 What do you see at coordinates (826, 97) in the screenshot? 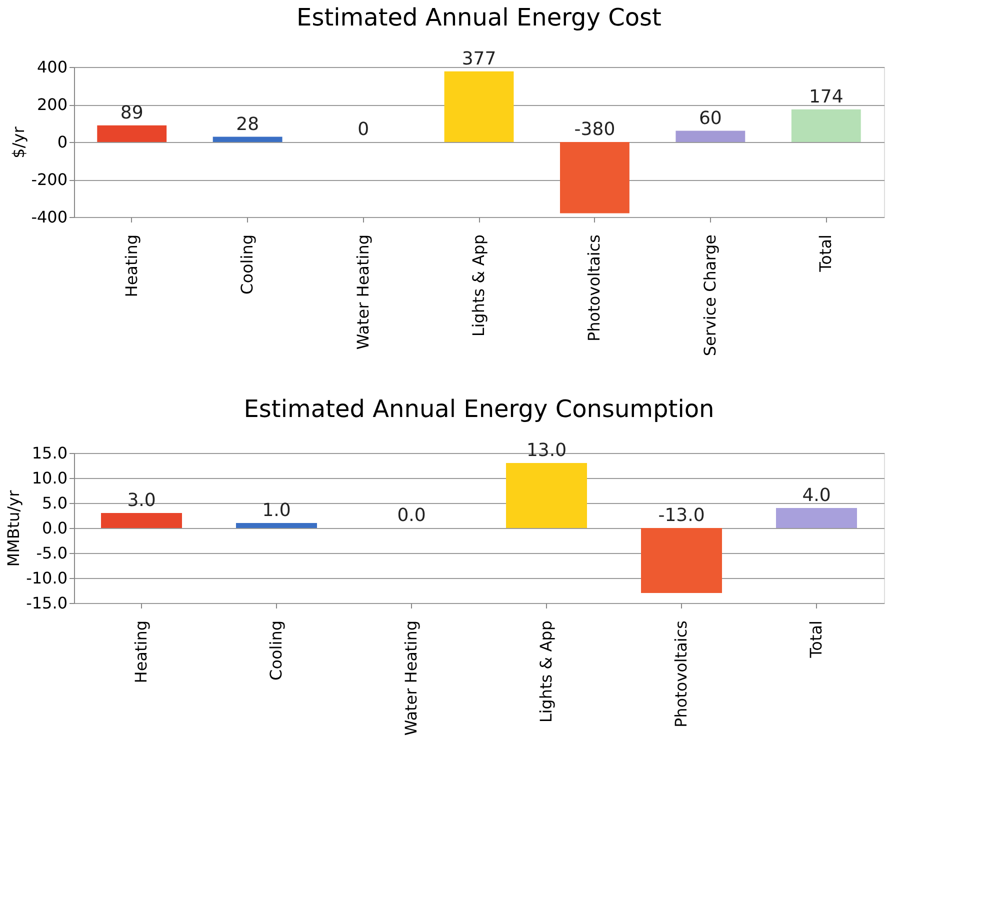
I see `data-label: 174` at bounding box center [826, 97].